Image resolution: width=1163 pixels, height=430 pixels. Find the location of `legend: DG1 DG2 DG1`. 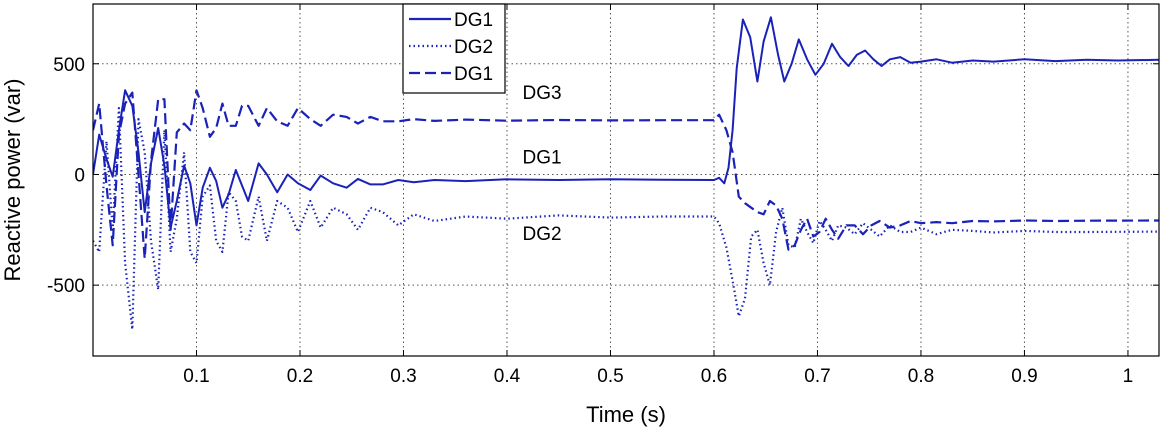

legend: DG1 DG2 DG1 is located at coordinates (454, 48).